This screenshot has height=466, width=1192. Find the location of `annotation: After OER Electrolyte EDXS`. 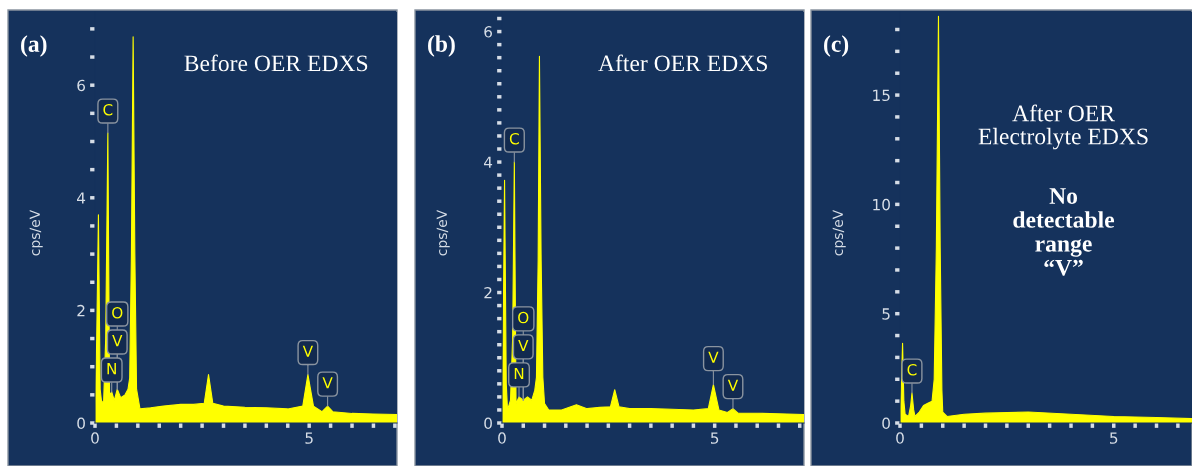

annotation: After OER Electrolyte EDXS is located at coordinates (1063, 127).